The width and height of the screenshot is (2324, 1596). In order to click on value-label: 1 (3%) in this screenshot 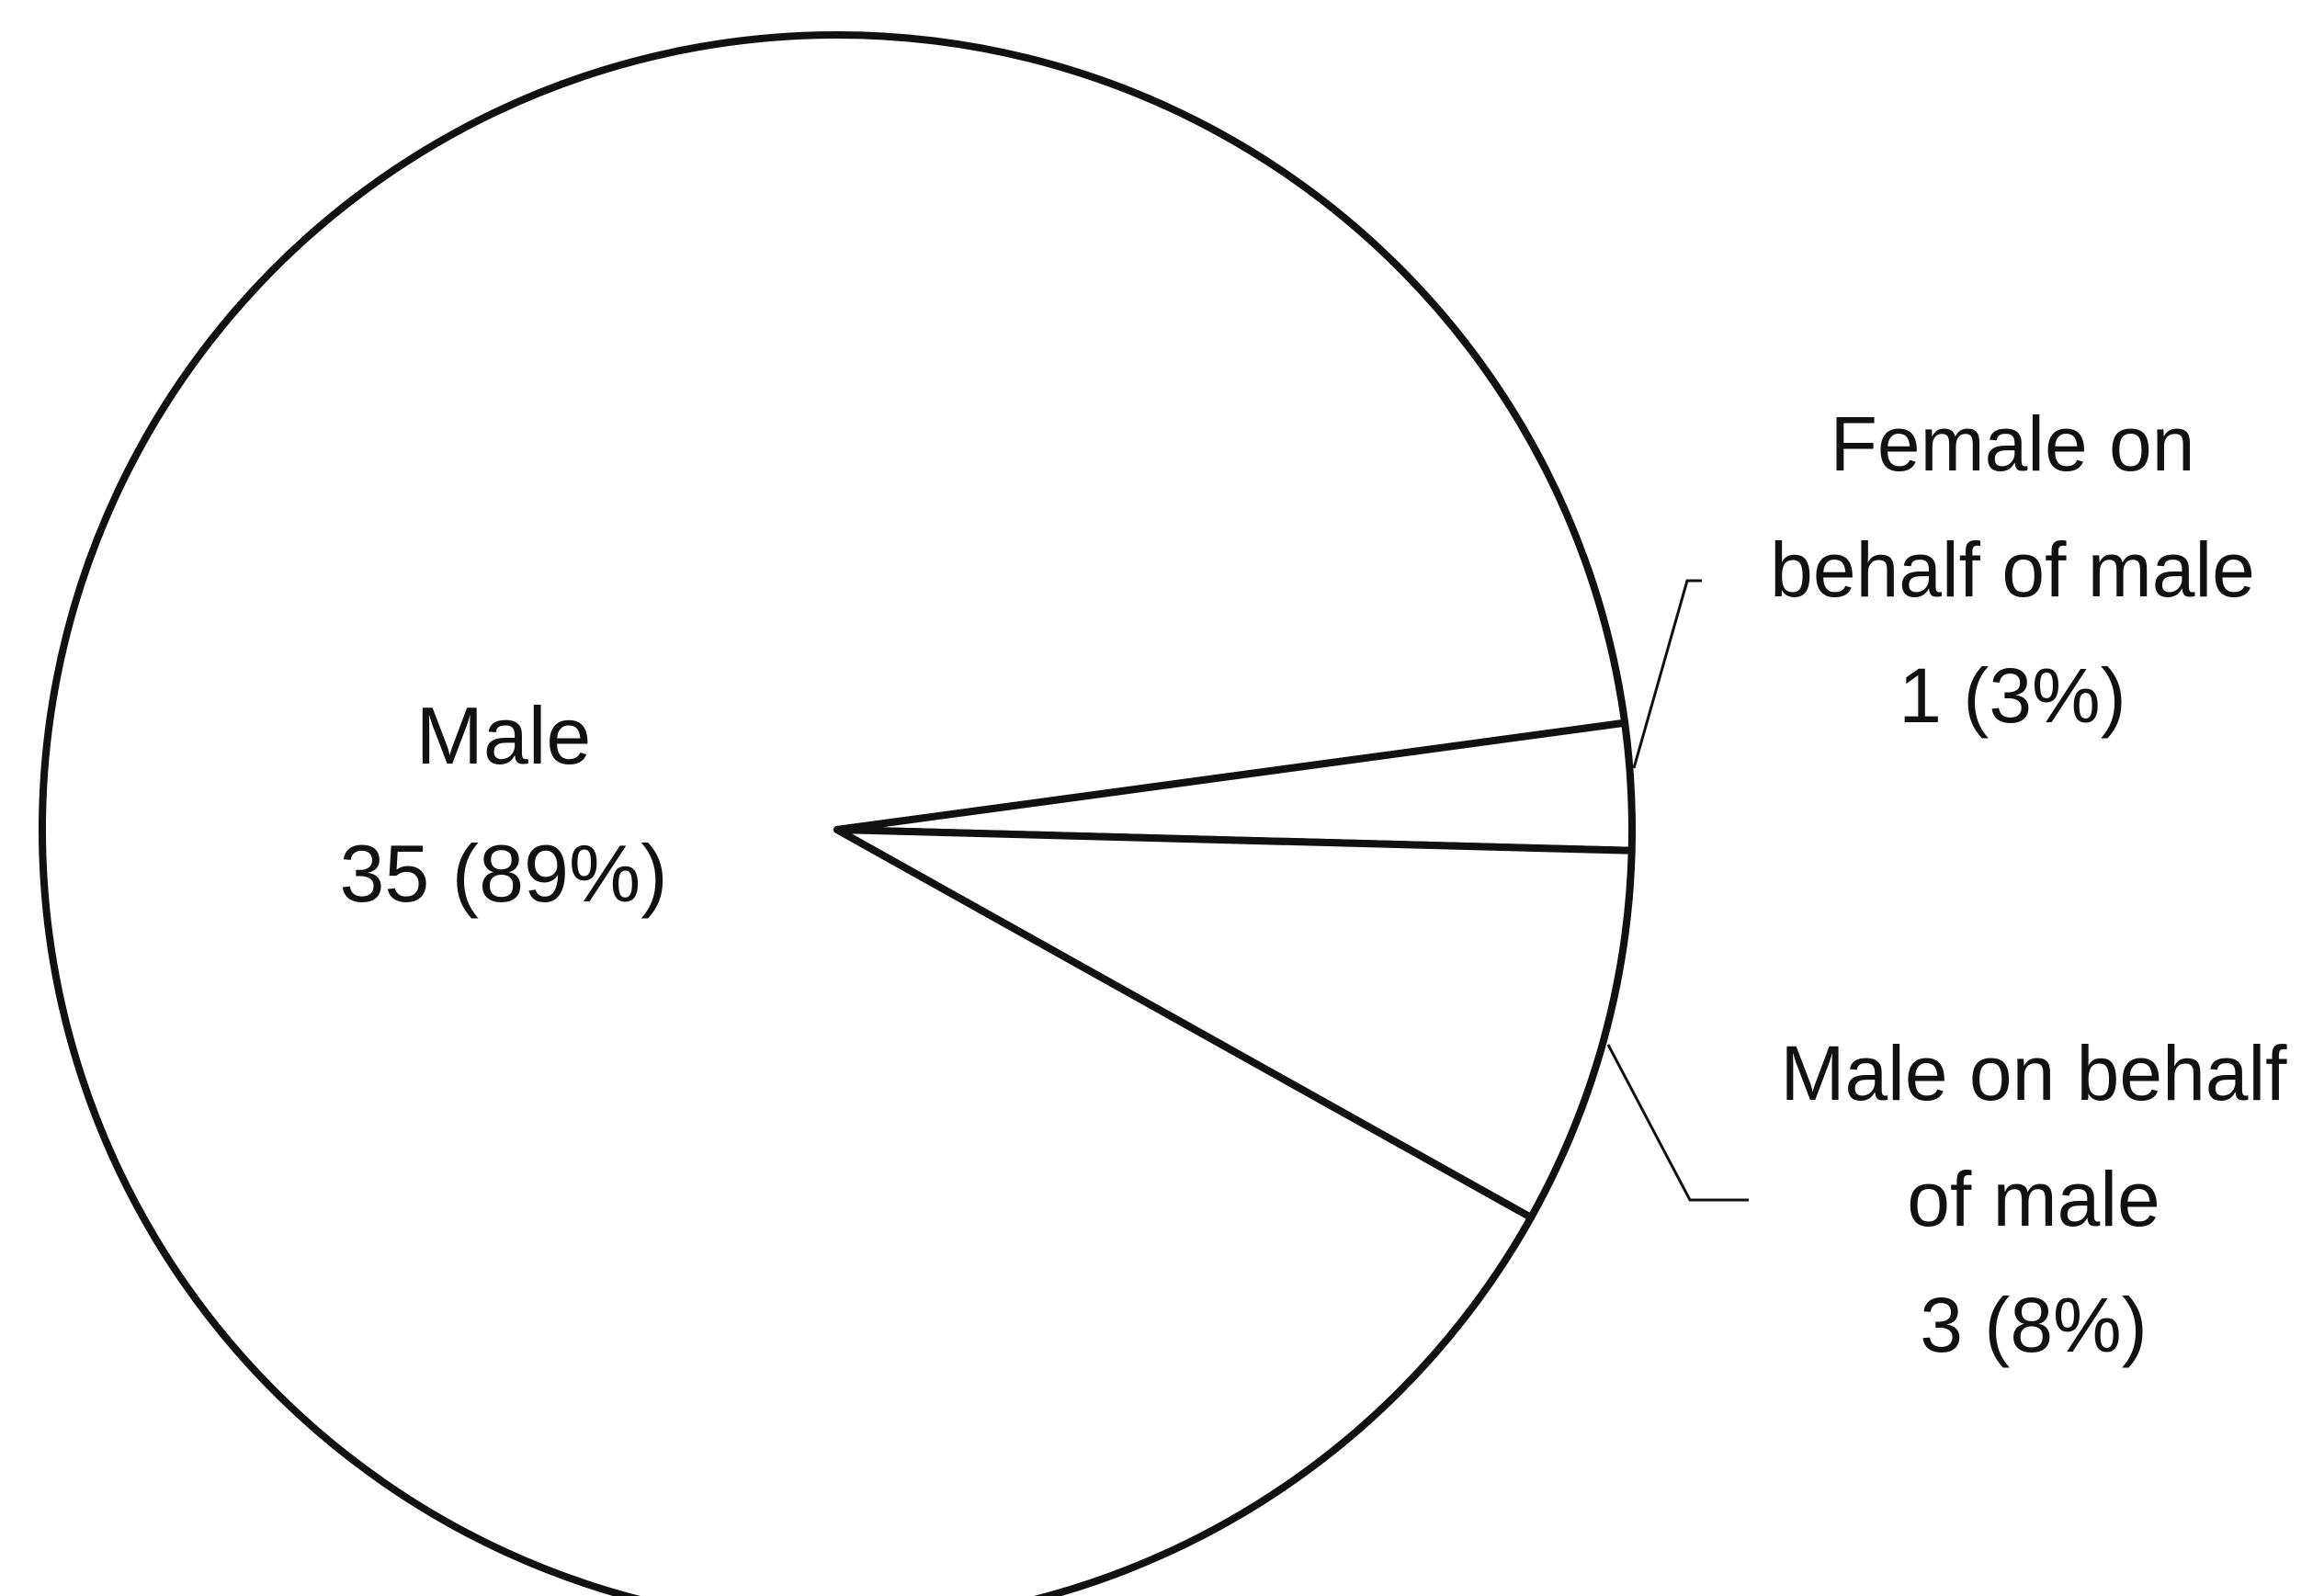, I will do `click(2013, 695)`.